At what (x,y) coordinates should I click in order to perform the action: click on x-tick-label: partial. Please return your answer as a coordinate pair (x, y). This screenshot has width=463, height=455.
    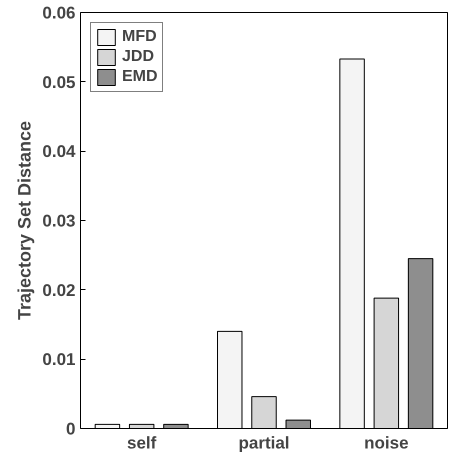
    Looking at the image, I should click on (264, 443).